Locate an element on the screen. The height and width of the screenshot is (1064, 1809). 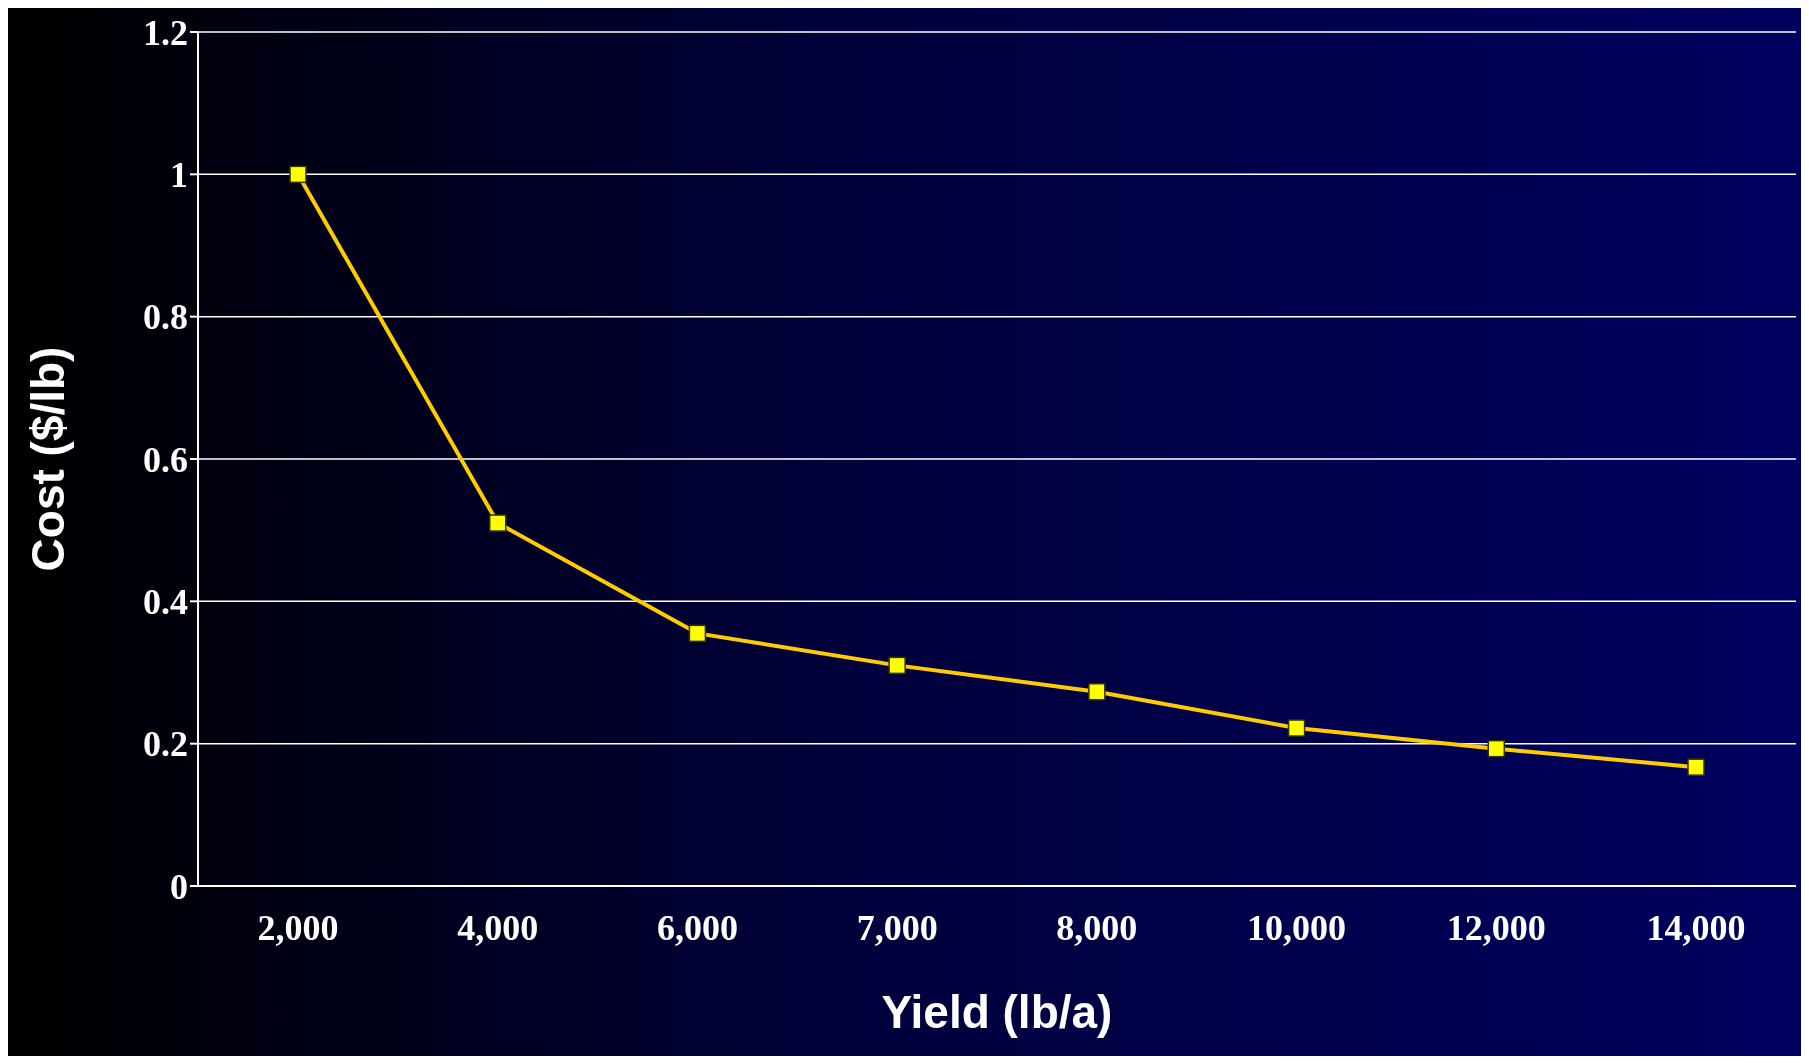
y-tick-label: 1 is located at coordinates (179, 175).